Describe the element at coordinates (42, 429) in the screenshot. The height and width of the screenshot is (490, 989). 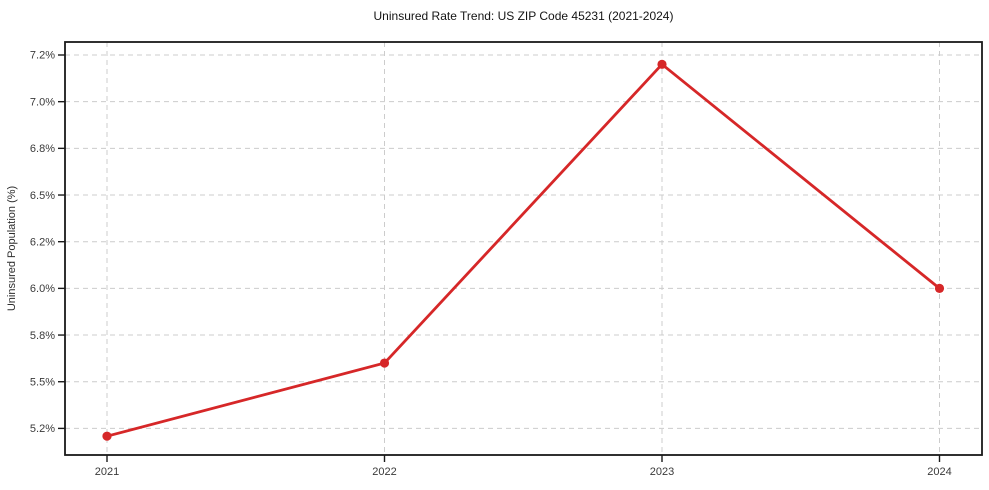
I see `y-tick-label: 5.2%` at that location.